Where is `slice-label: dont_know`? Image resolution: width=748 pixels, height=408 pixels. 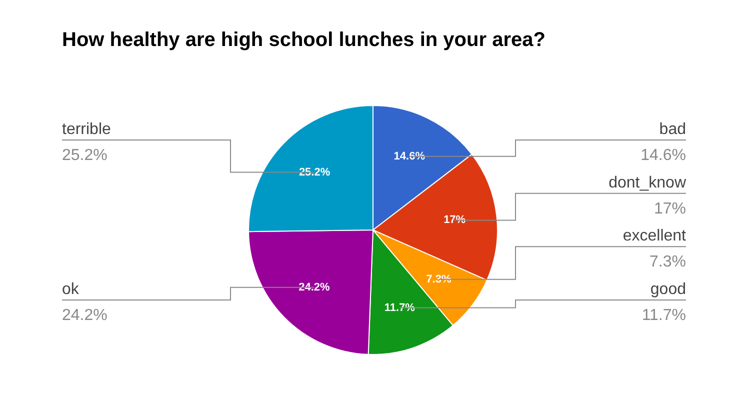 slice-label: dont_know is located at coordinates (647, 183).